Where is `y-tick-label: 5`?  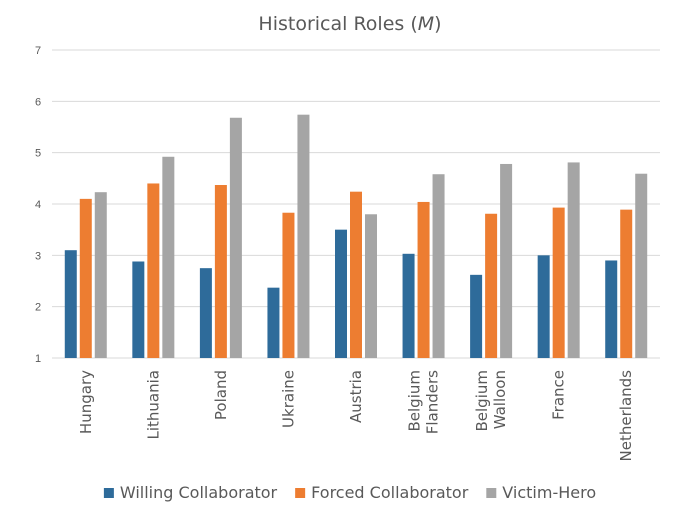 y-tick-label: 5 is located at coordinates (38, 154).